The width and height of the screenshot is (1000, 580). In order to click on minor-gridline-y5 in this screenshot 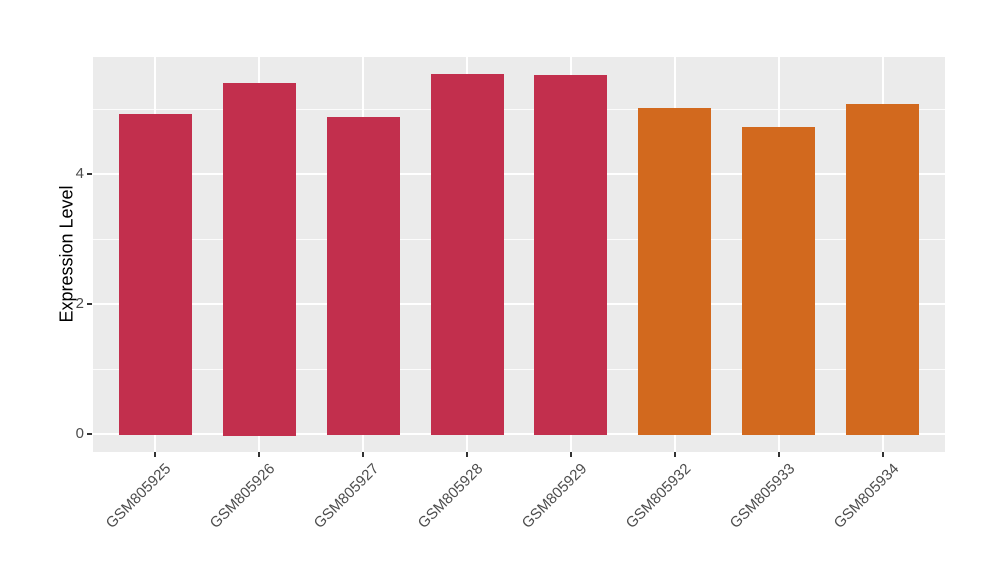, I will do `click(519, 109)`.